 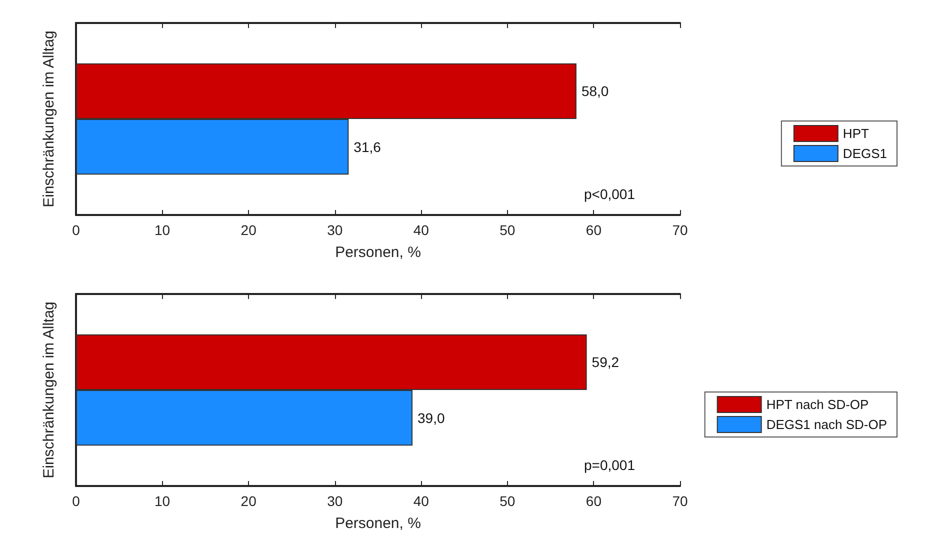 I want to click on legend-label: DEGS1, so click(x=865, y=153).